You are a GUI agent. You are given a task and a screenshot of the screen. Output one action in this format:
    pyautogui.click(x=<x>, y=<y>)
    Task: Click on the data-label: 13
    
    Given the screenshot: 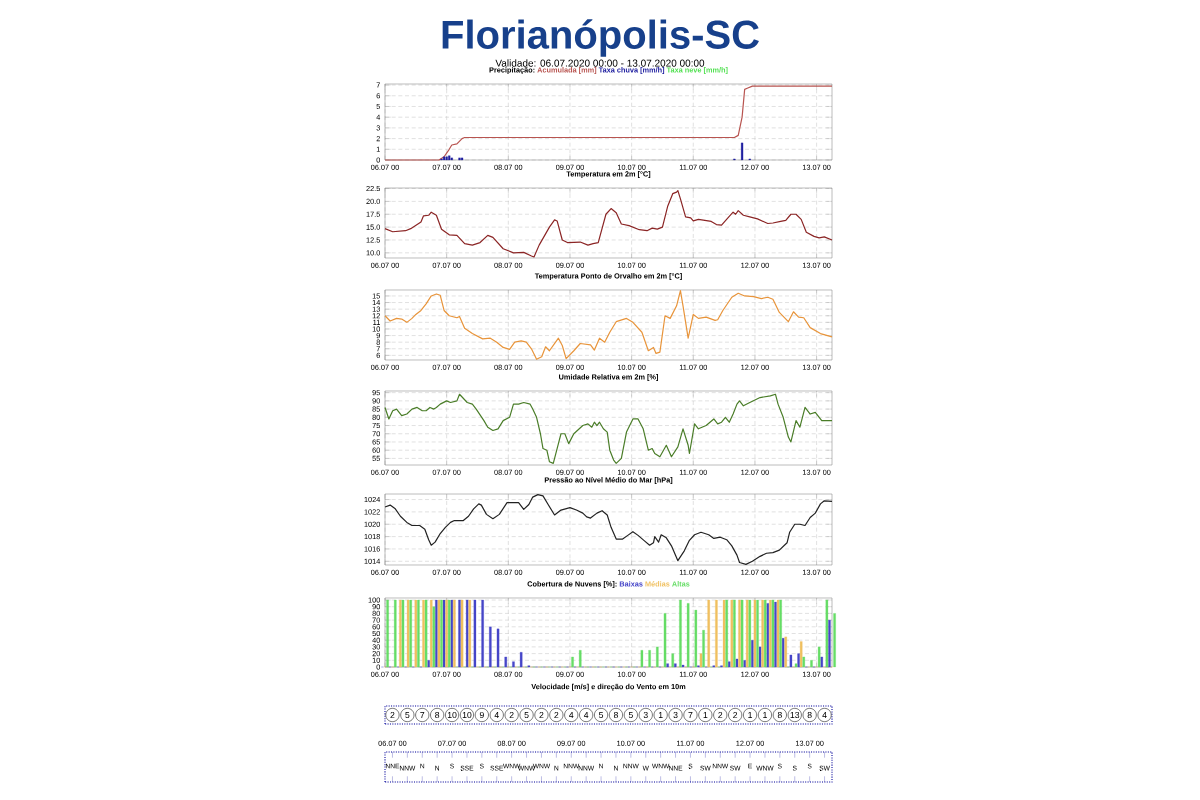 What is the action you would take?
    pyautogui.click(x=795, y=715)
    